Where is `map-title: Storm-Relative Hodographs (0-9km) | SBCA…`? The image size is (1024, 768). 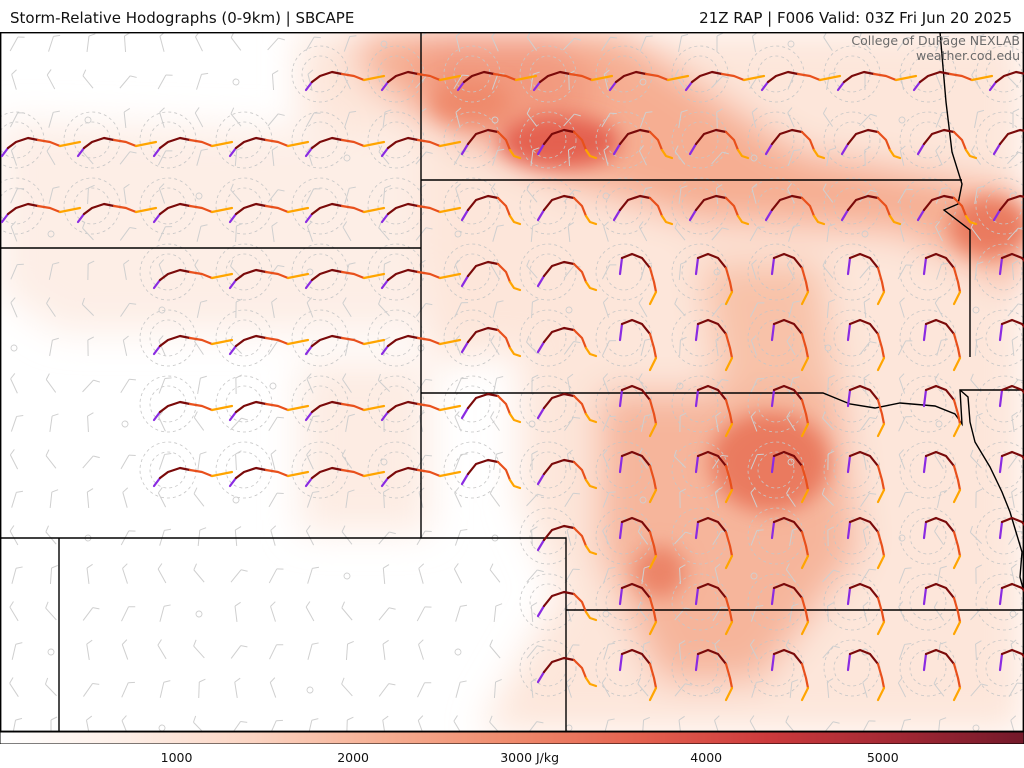 map-title: Storm-Relative Hodographs (0-9km) | SBCA… is located at coordinates (182, 18).